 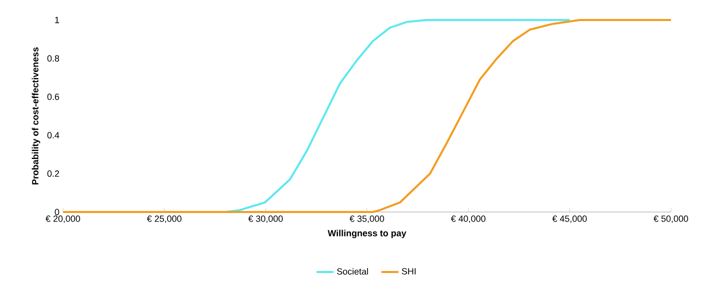 What do you see at coordinates (53, 58) in the screenshot?
I see `y-tick-label: 0.8` at bounding box center [53, 58].